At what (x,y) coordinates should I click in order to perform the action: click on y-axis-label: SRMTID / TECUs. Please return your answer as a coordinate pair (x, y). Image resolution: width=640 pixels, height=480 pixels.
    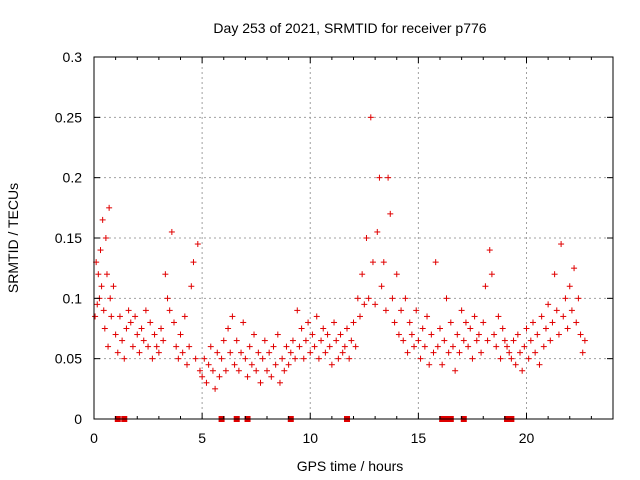
    Looking at the image, I should click on (13, 238).